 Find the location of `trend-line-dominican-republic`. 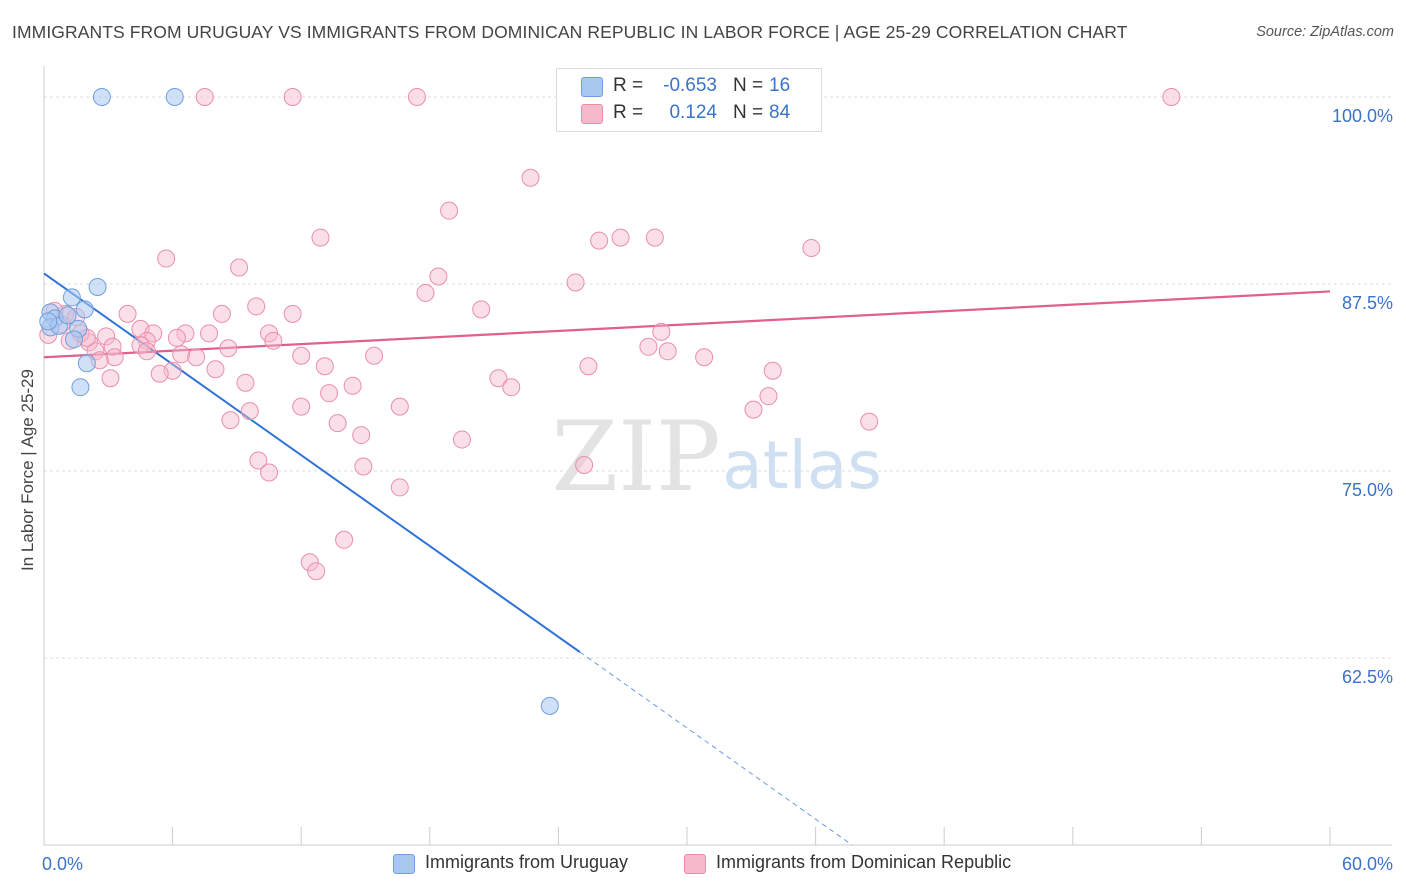

trend-line-dominican-republic is located at coordinates (687, 324).